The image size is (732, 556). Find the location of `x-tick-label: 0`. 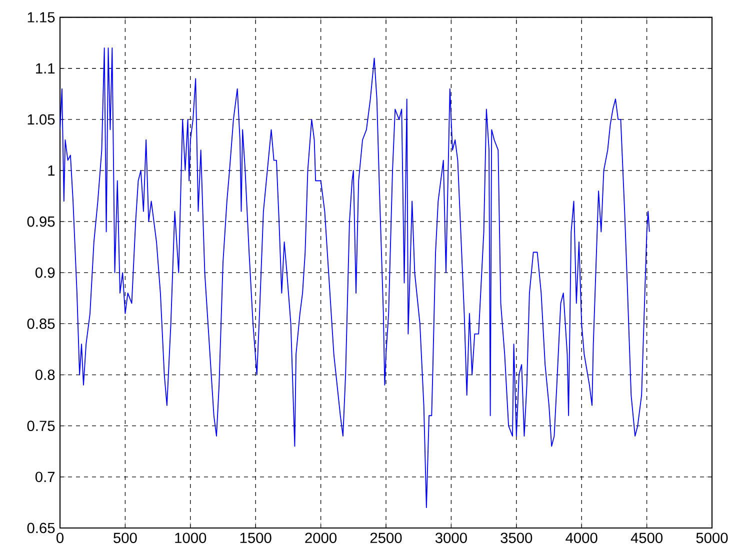

x-tick-label: 0 is located at coordinates (60, 538).